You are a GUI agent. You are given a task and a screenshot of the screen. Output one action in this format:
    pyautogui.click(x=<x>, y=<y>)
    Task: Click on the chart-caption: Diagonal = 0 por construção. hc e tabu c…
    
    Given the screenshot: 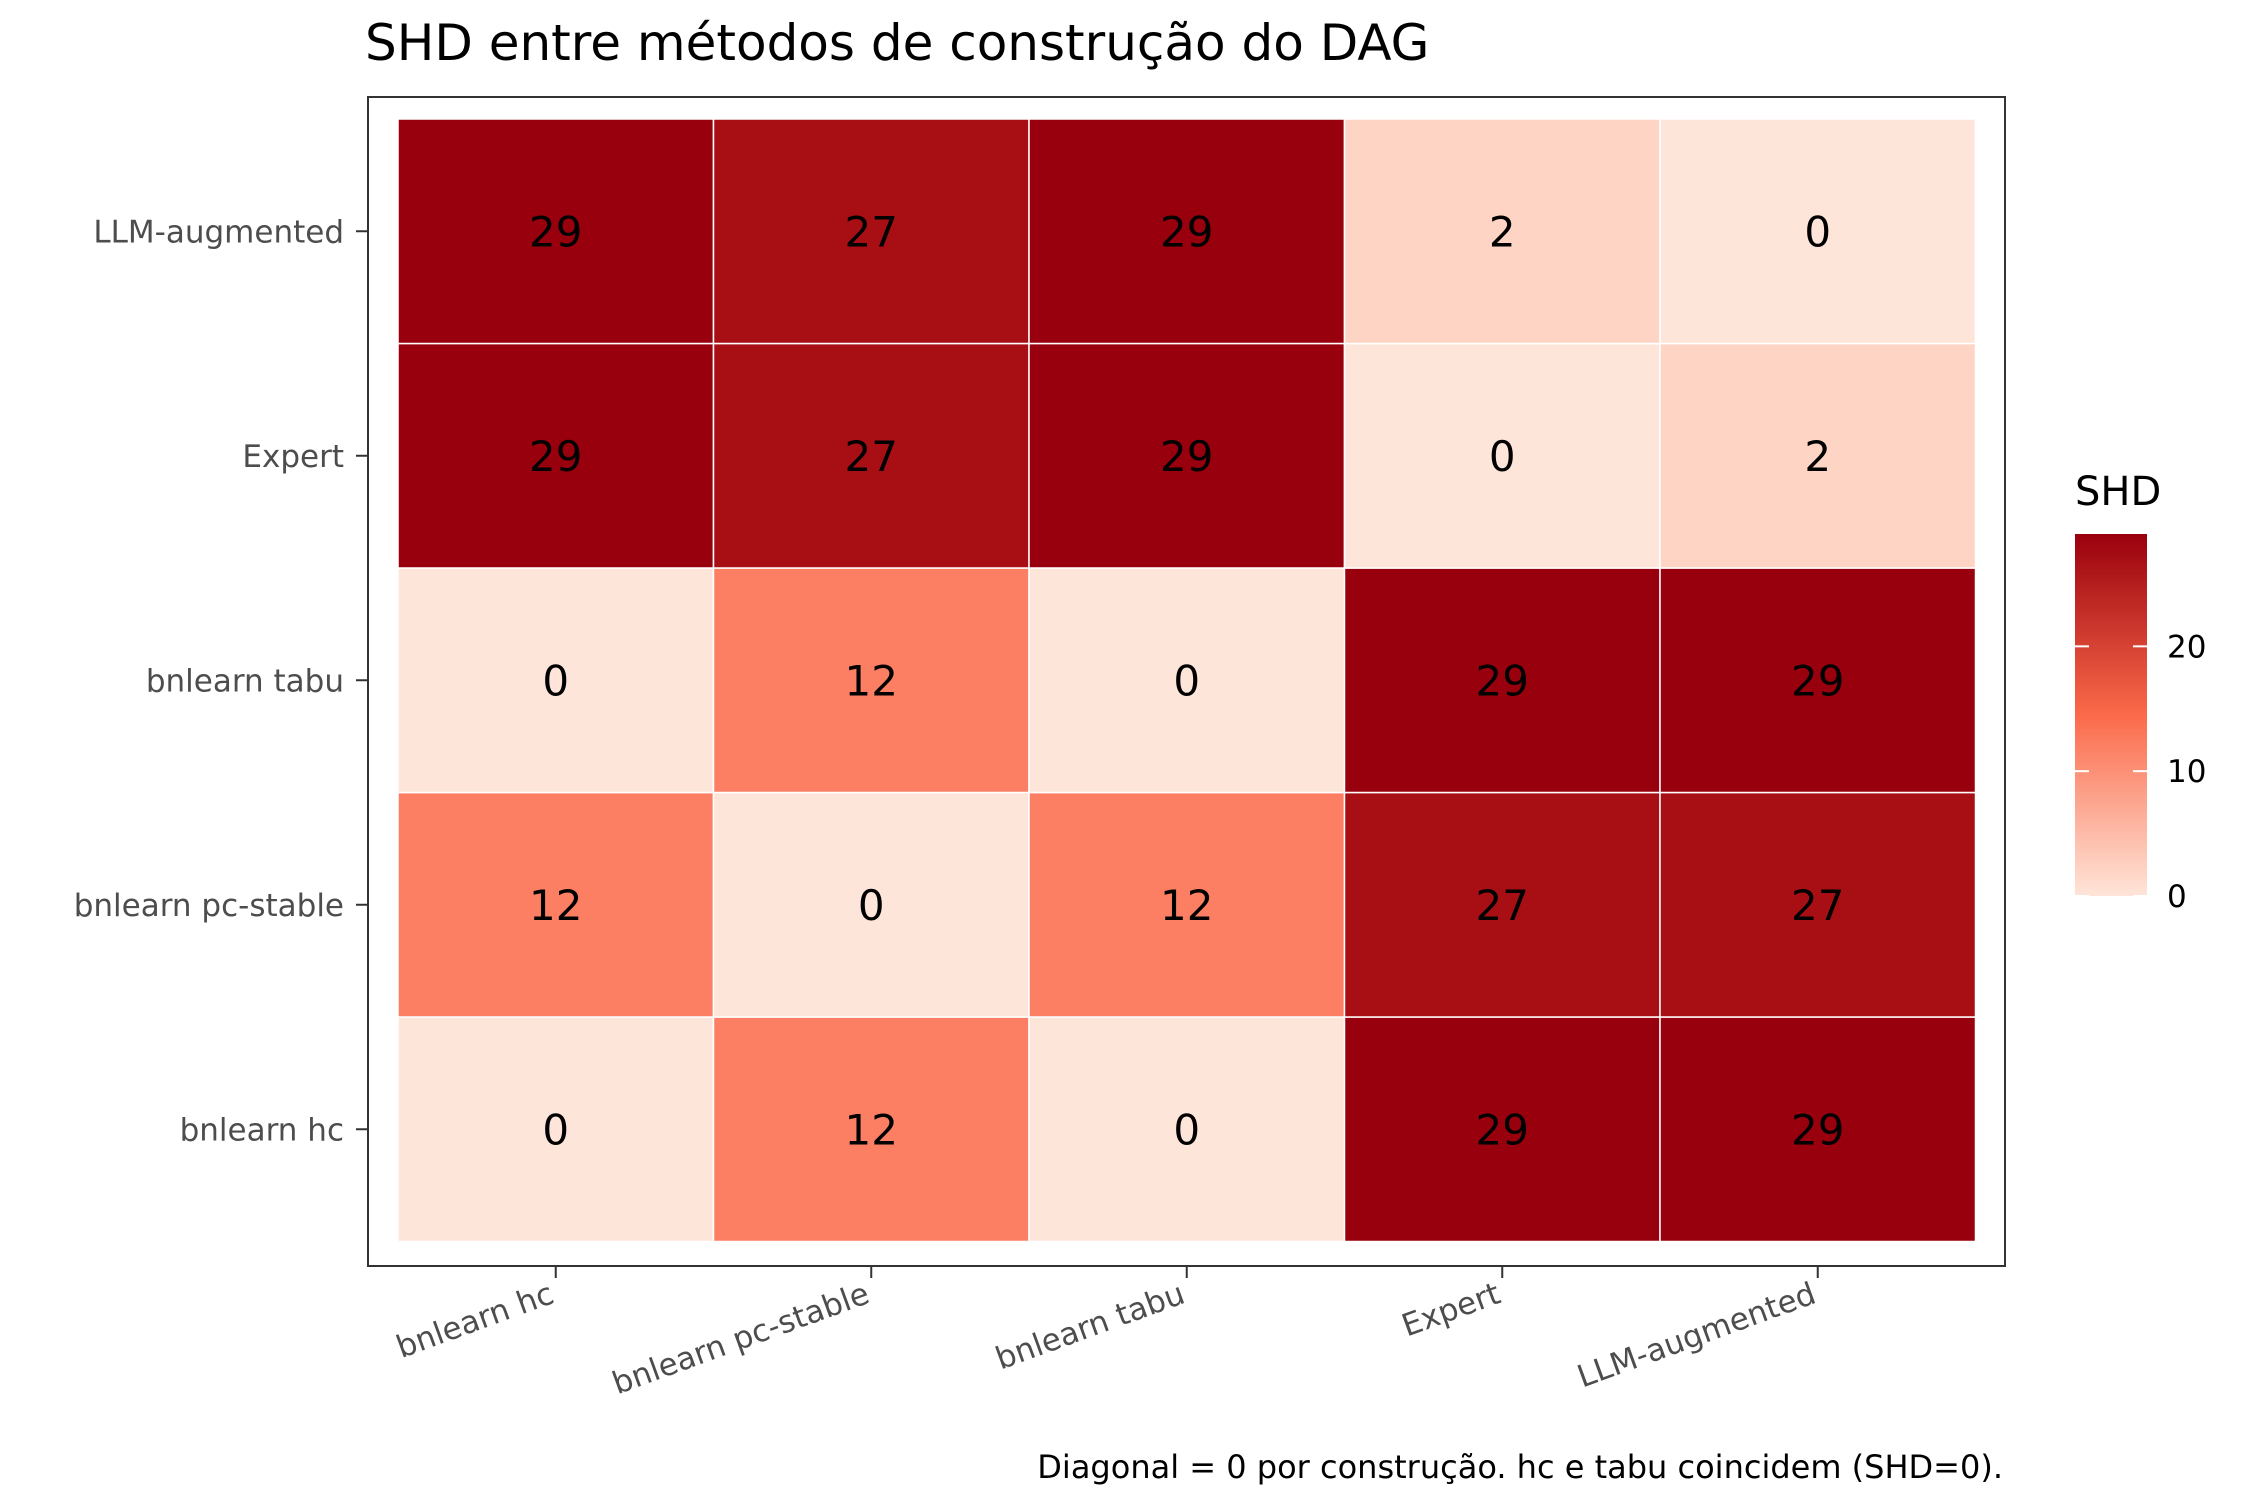 What is the action you would take?
    pyautogui.click(x=1520, y=1467)
    